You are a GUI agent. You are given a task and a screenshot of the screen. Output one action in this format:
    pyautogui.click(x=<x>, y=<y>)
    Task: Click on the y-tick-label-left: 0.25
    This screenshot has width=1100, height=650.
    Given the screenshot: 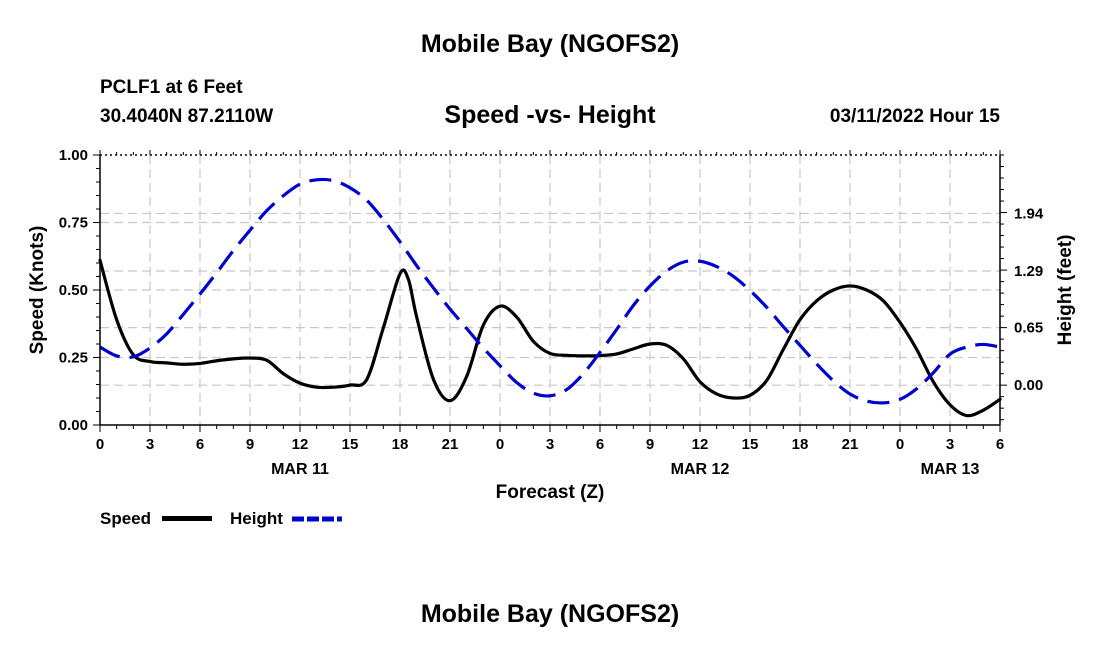 What is the action you would take?
    pyautogui.click(x=73, y=358)
    